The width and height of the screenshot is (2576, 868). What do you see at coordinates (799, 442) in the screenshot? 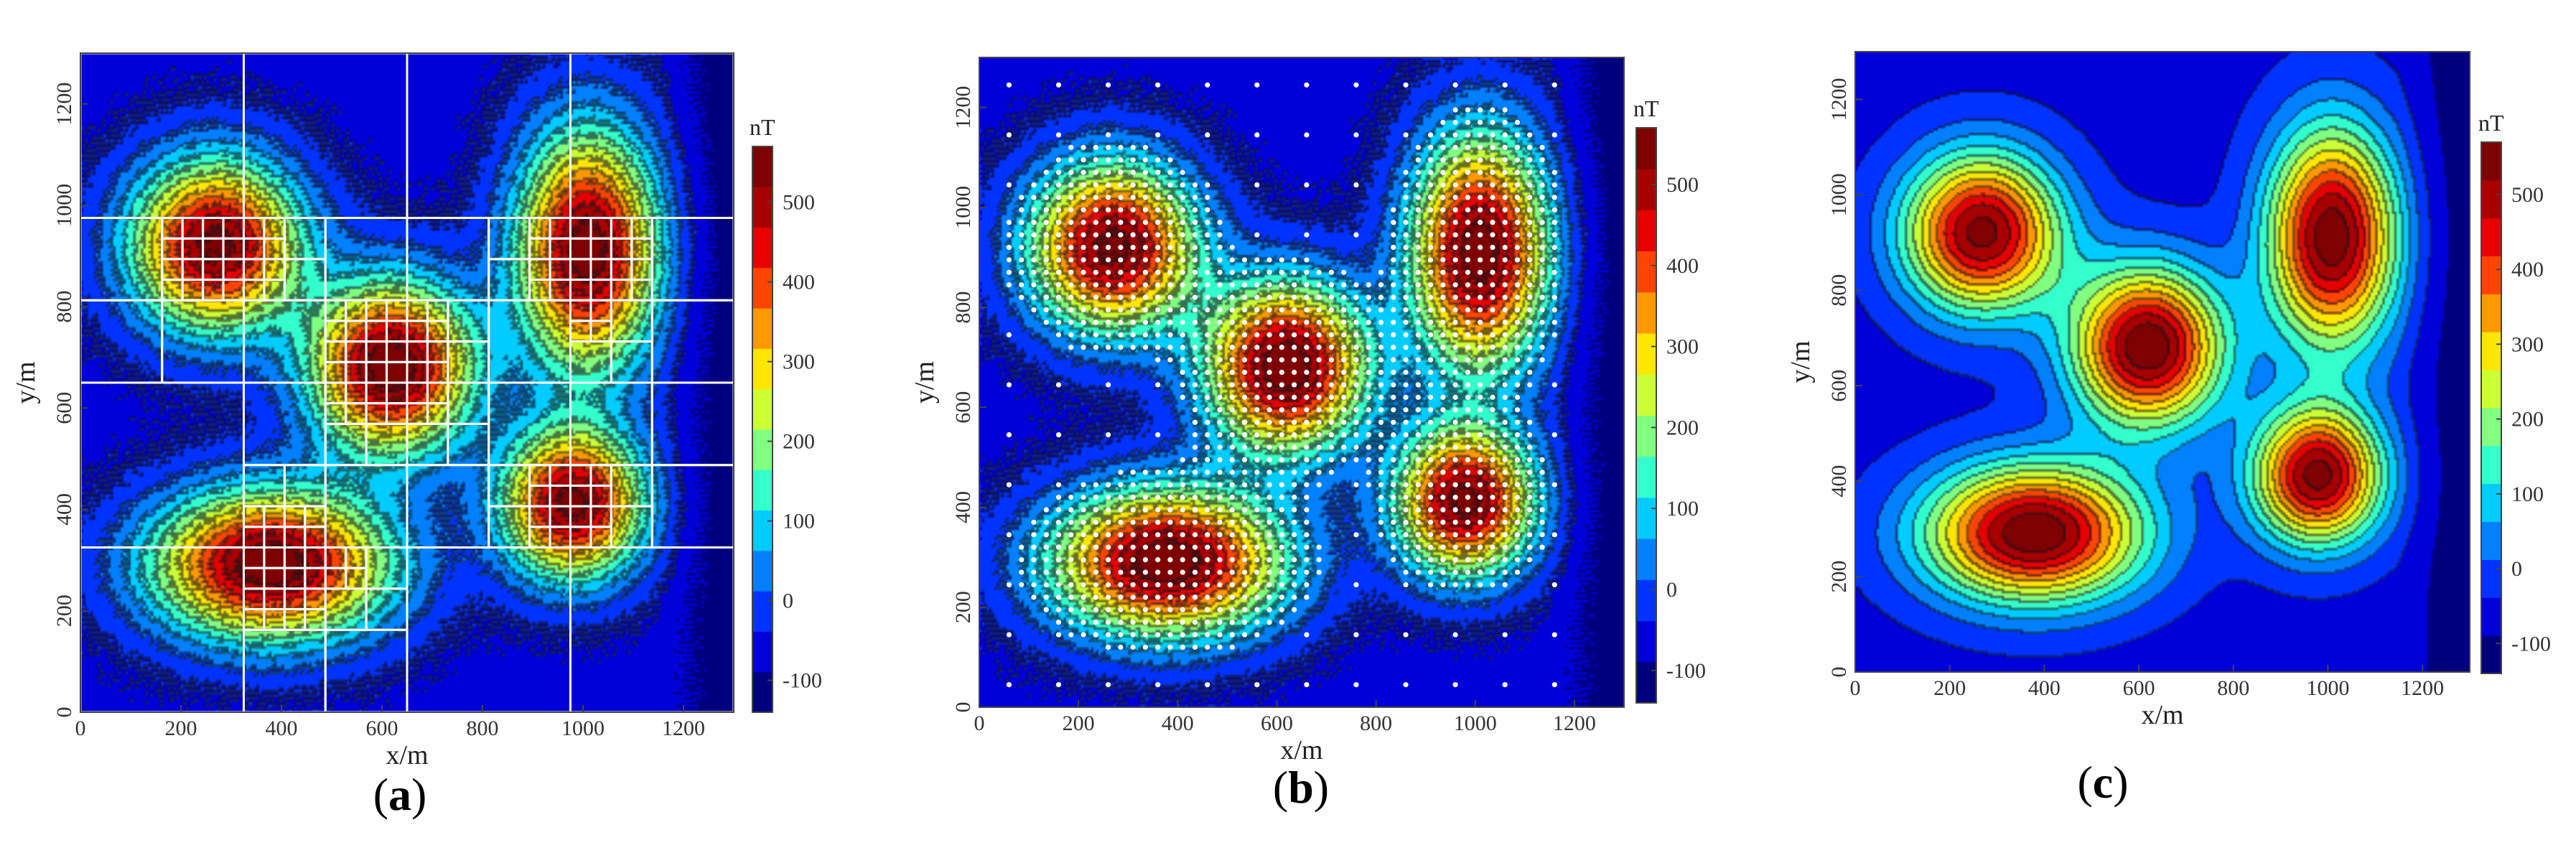
I see `colorbar-tick-label: 200` at bounding box center [799, 442].